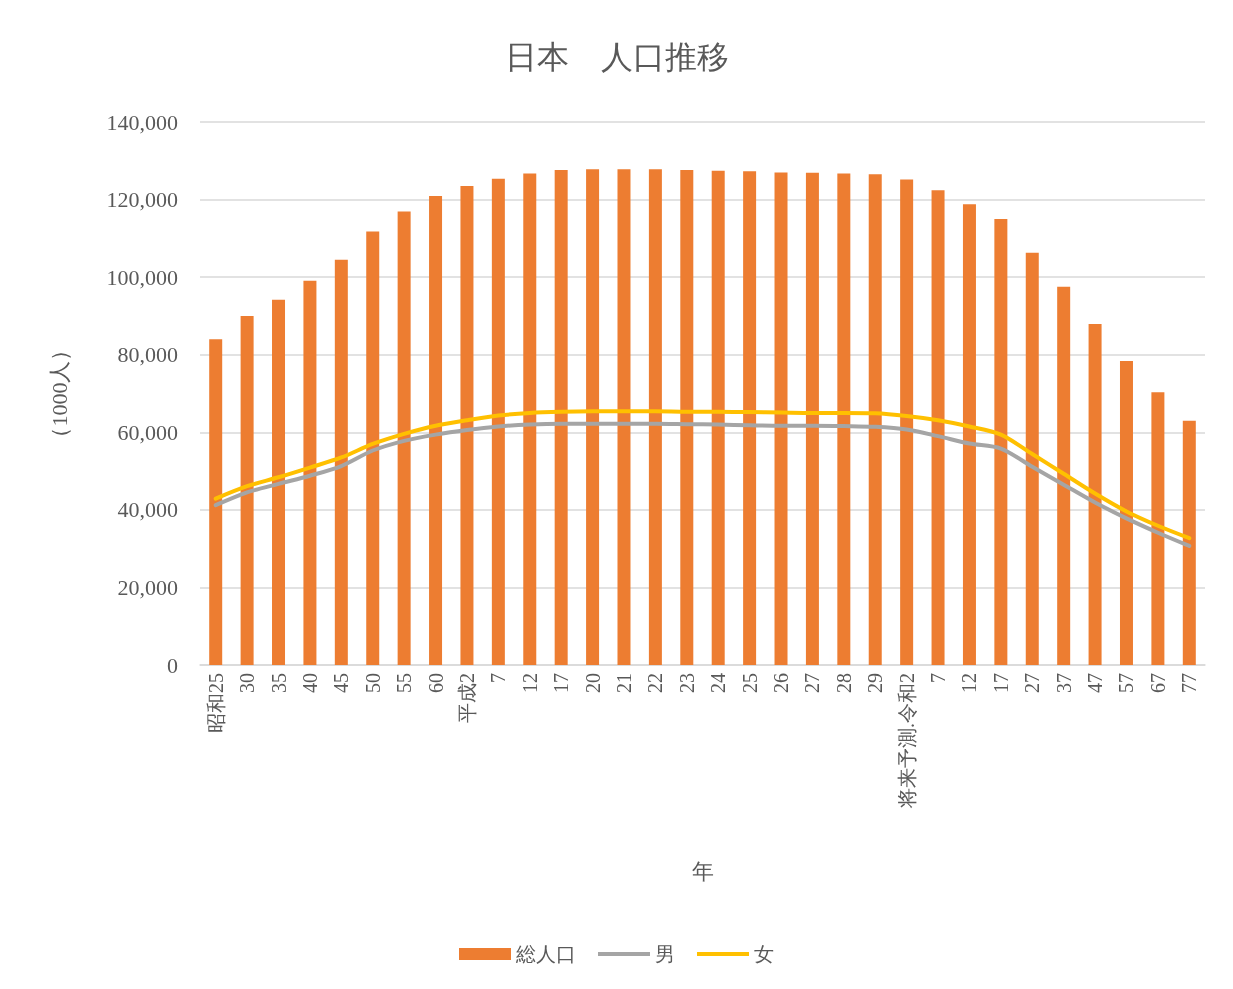  Describe the element at coordinates (466, 698) in the screenshot. I see `x-tick-label: 平成2` at that location.